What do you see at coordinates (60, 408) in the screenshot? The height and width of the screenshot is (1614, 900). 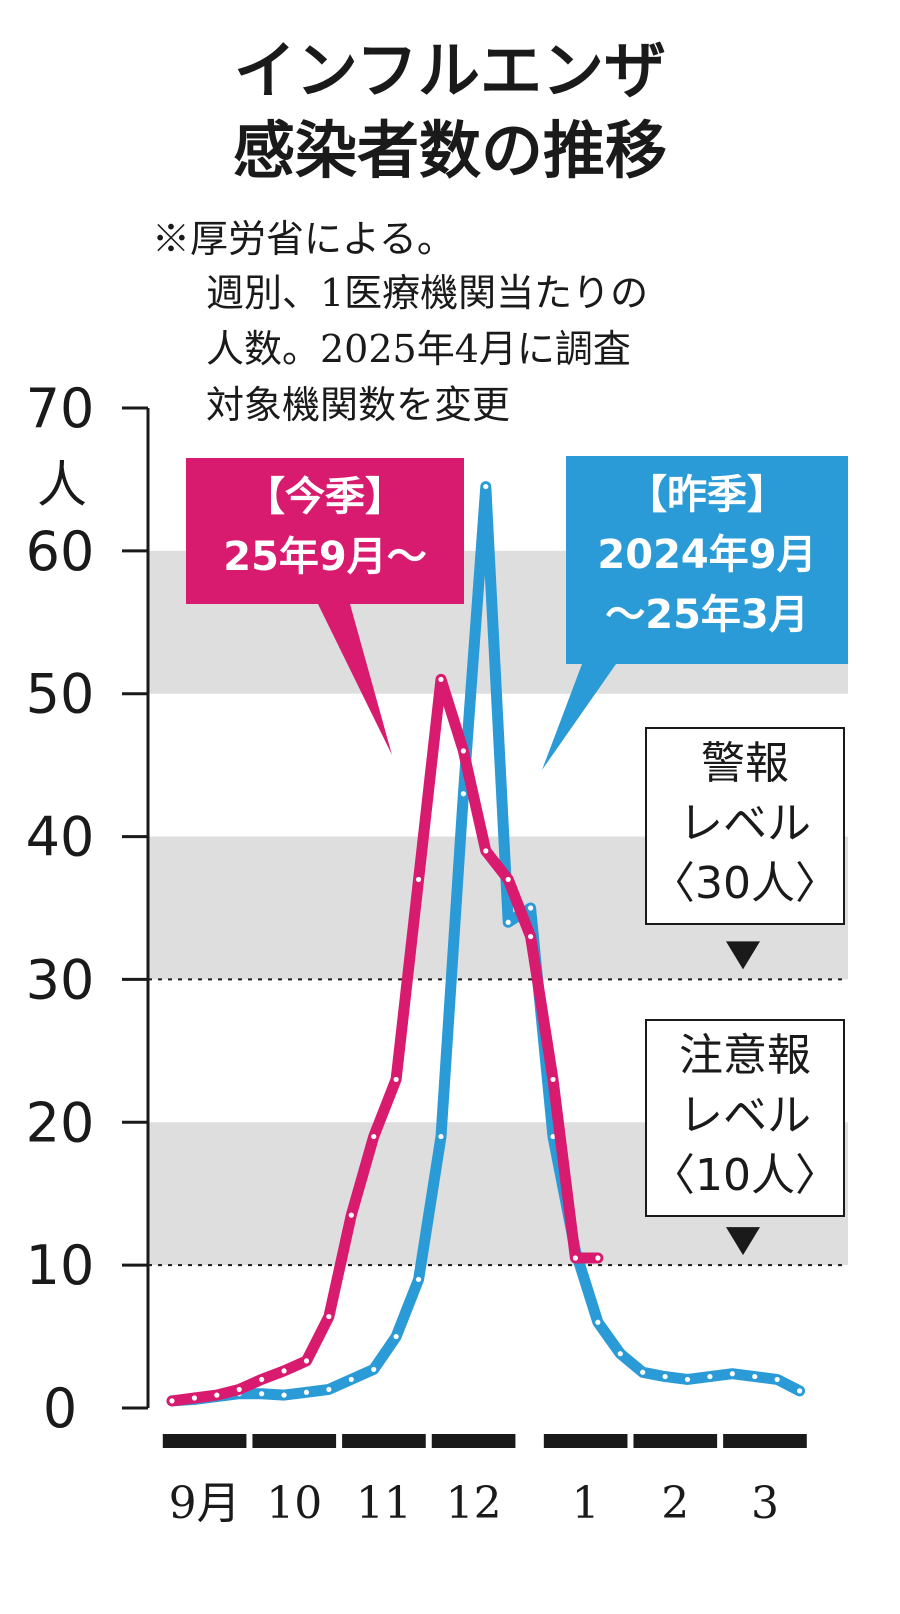 I see `y-tick-label-7: 70` at bounding box center [60, 408].